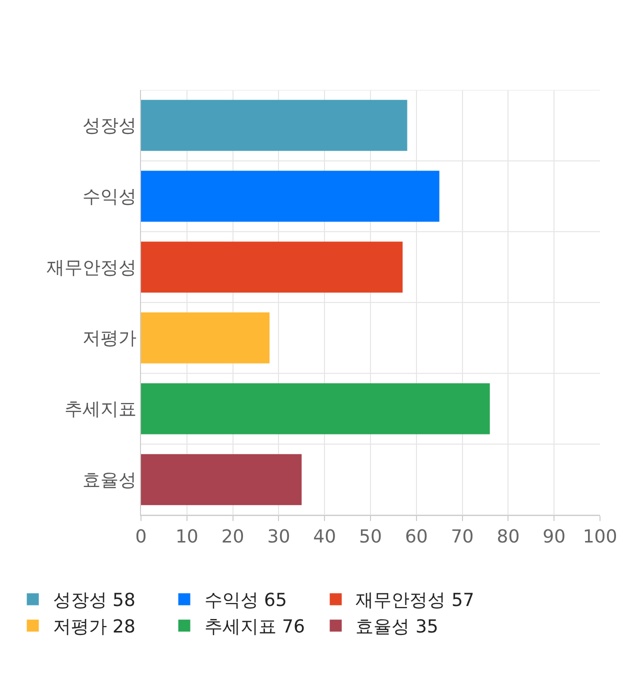  What do you see at coordinates (254, 627) in the screenshot?
I see `legend-label: 추세지표 76` at bounding box center [254, 627].